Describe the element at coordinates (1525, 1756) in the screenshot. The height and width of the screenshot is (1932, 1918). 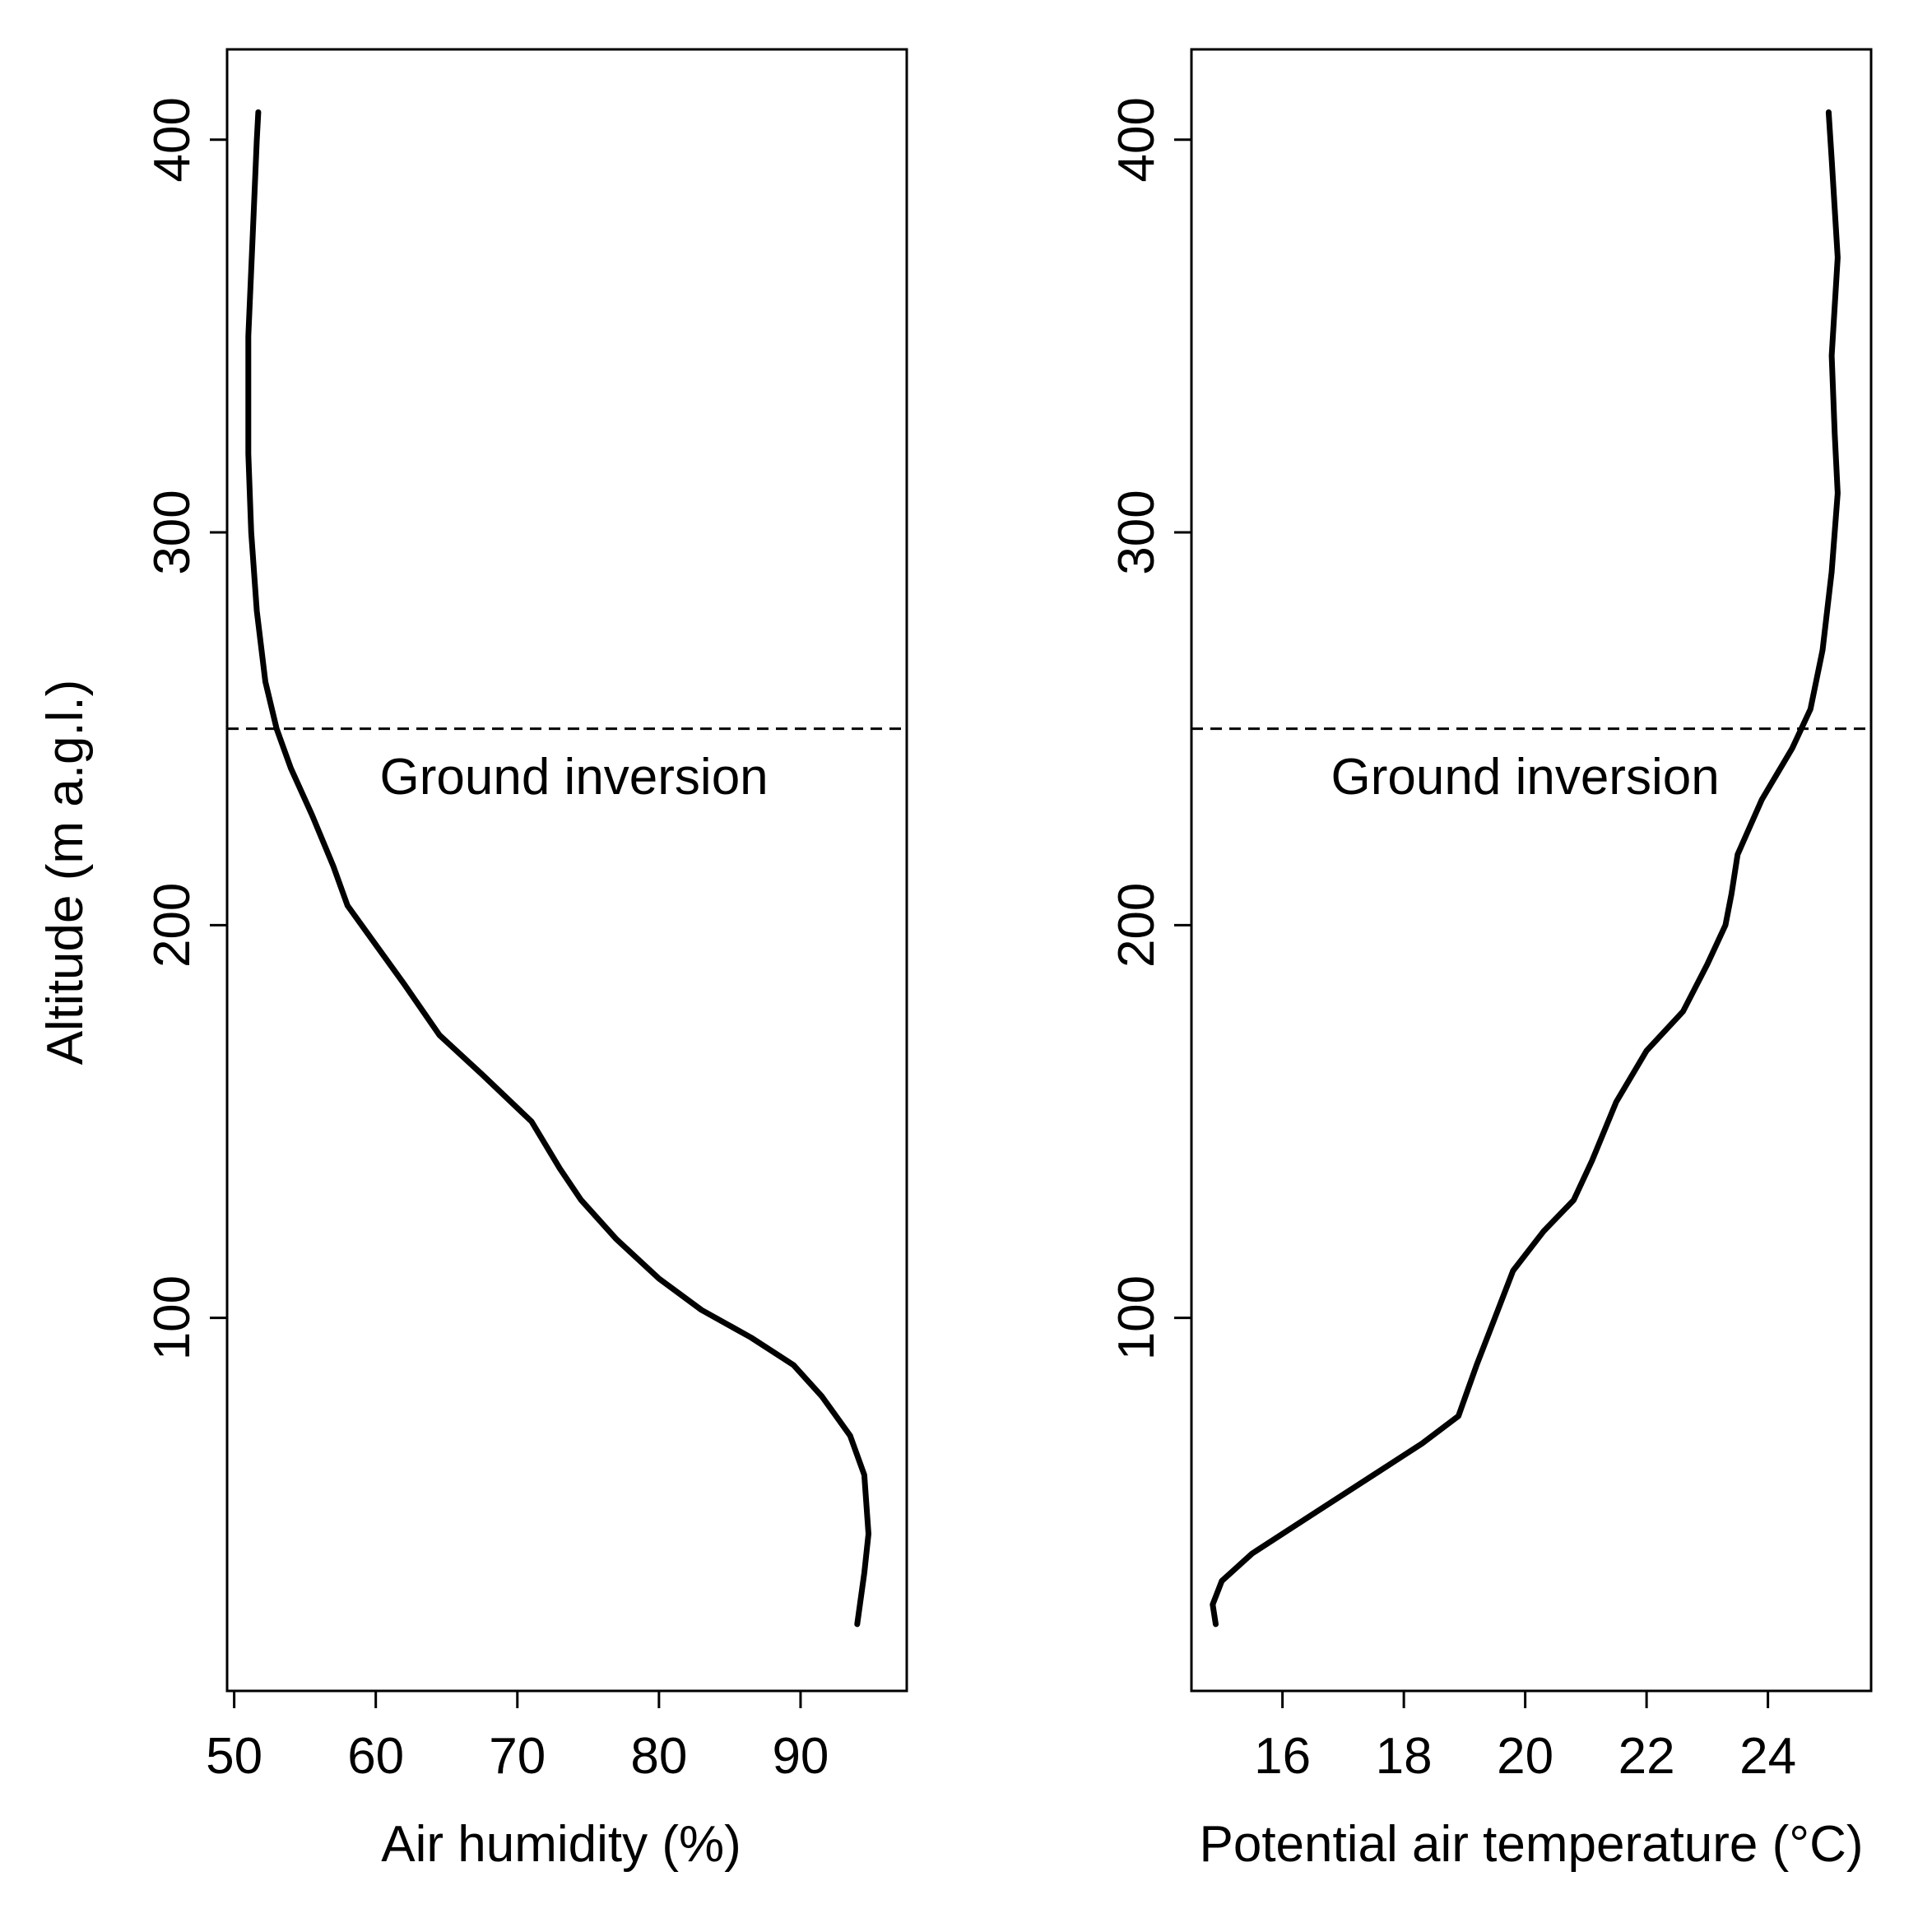
I see `temperature-x-tick-label: 20` at that location.